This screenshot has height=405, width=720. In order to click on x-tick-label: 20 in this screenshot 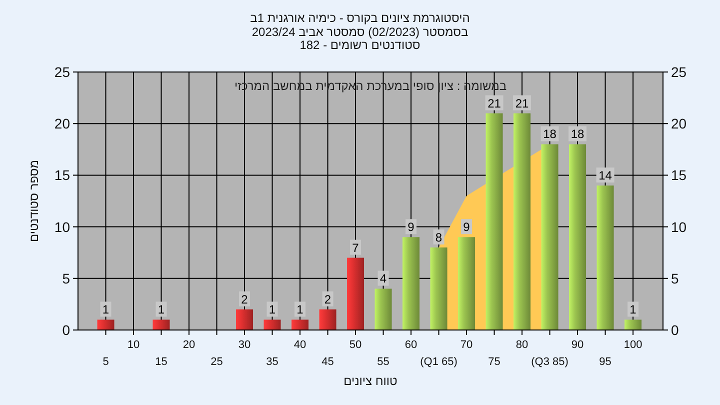, I will do `click(189, 345)`.